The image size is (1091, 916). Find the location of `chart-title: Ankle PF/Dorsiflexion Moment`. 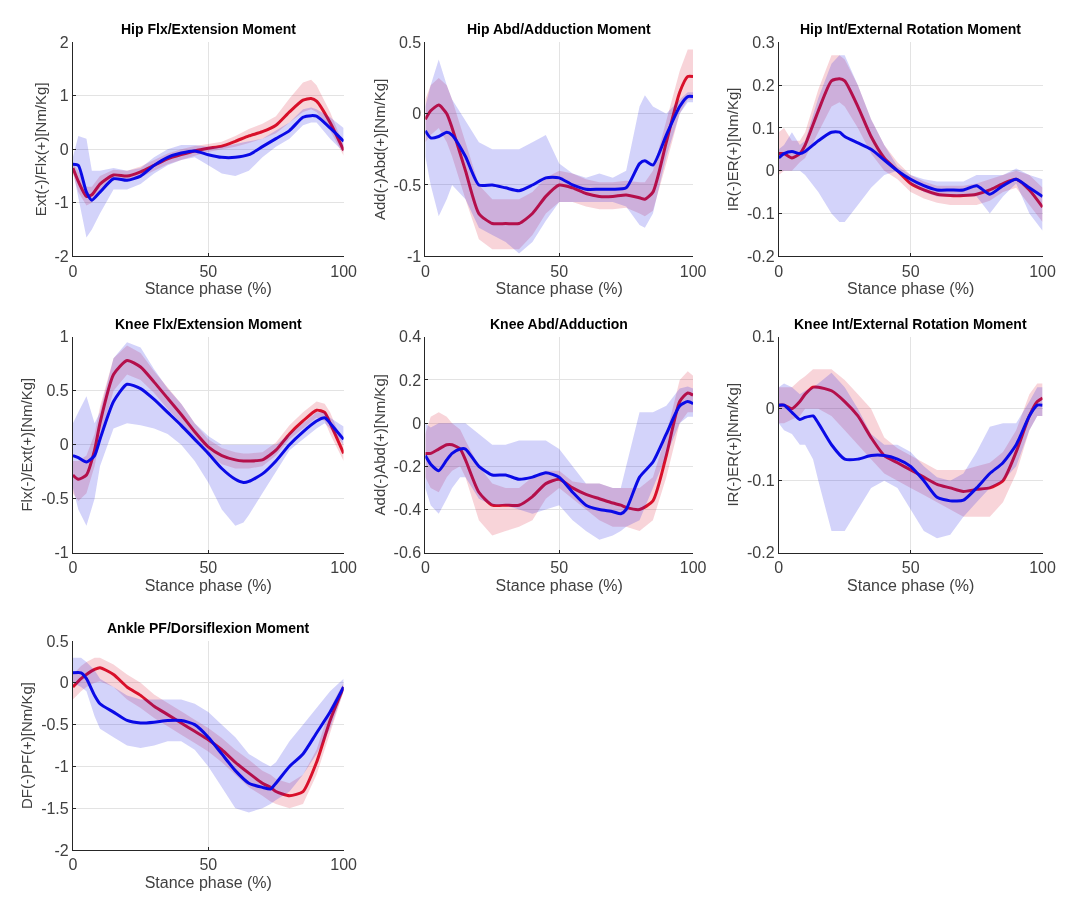

chart-title: Ankle PF/Dorsiflexion Moment is located at coordinates (208, 628).